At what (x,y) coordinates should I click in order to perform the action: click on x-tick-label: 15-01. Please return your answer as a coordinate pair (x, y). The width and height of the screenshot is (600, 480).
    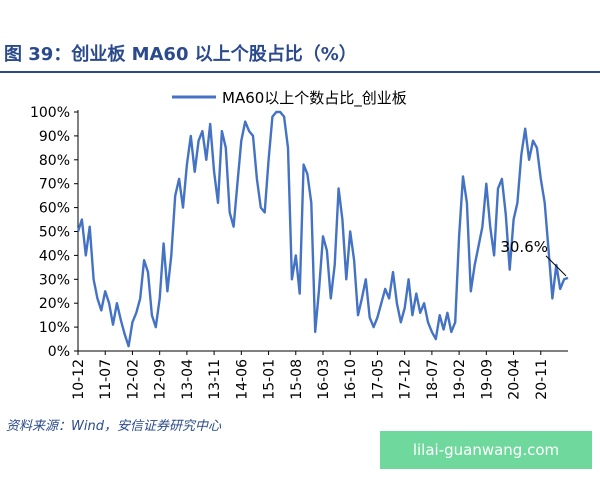
    Looking at the image, I should click on (270, 379).